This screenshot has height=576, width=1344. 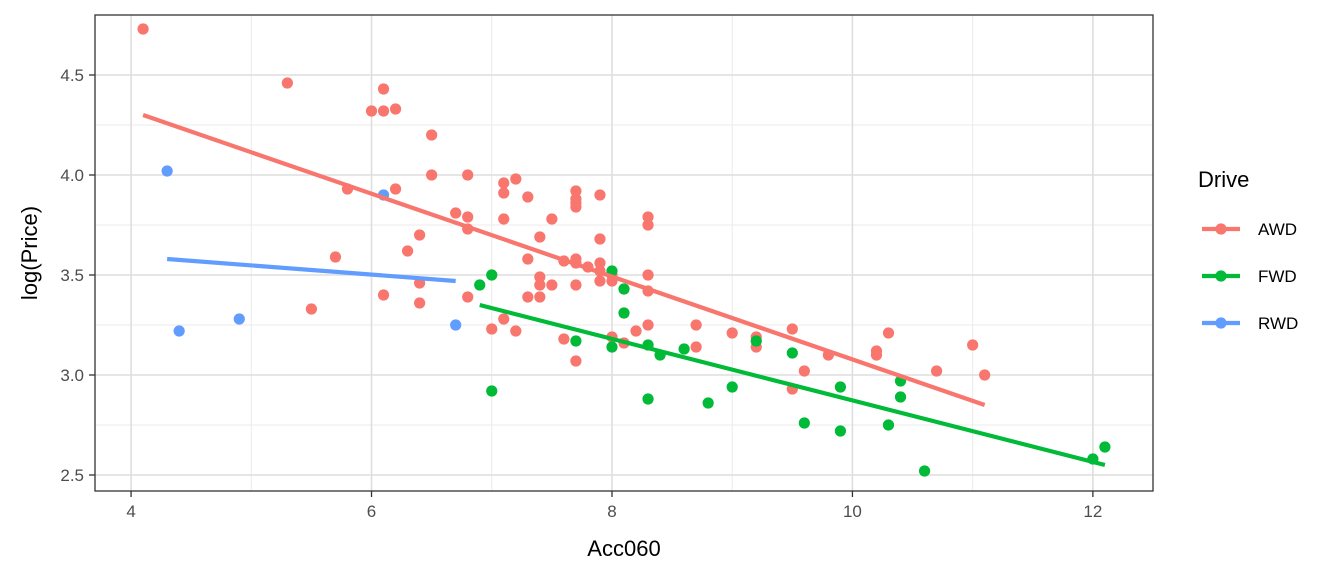 I want to click on legend-label: AWD, so click(x=1277, y=229).